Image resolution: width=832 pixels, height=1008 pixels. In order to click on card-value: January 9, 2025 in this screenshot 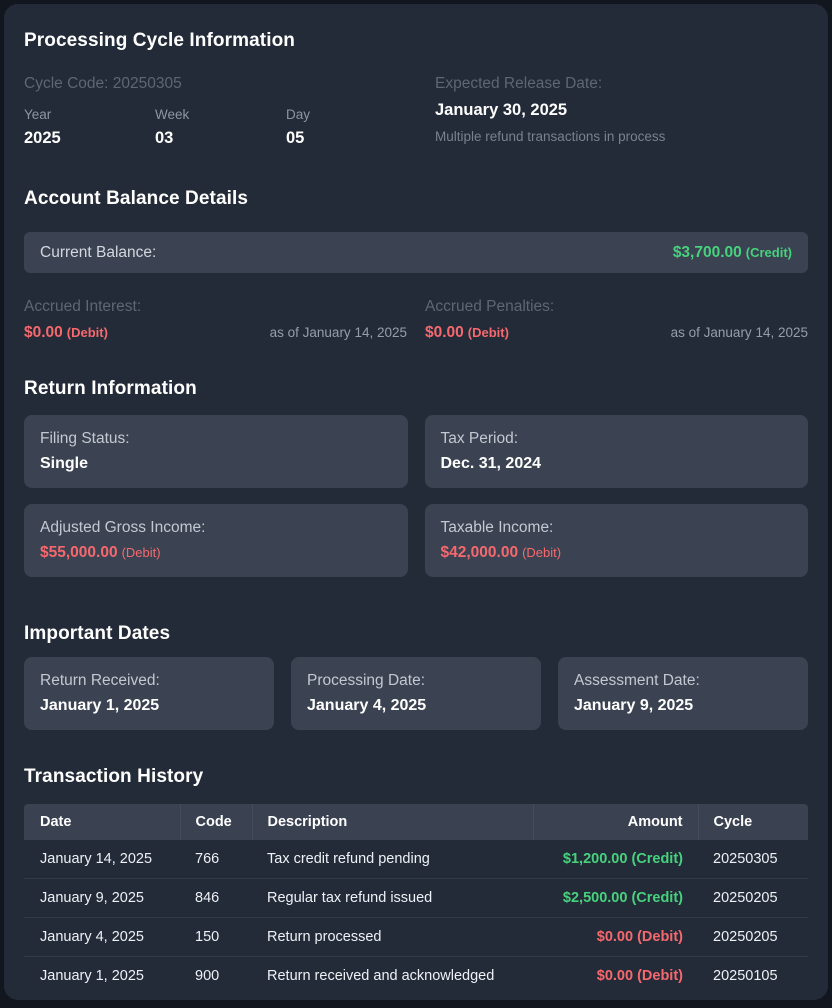, I will do `click(634, 705)`.